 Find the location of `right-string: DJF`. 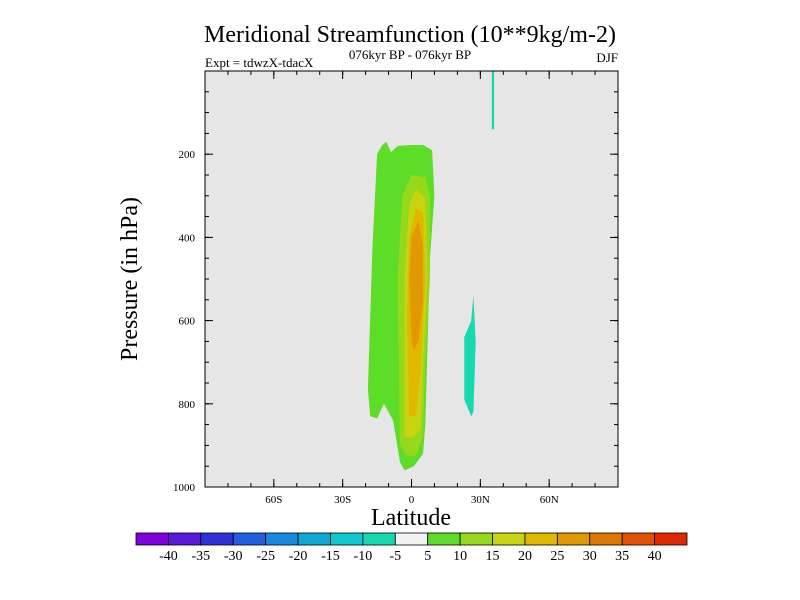

right-string: DJF is located at coordinates (607, 57).